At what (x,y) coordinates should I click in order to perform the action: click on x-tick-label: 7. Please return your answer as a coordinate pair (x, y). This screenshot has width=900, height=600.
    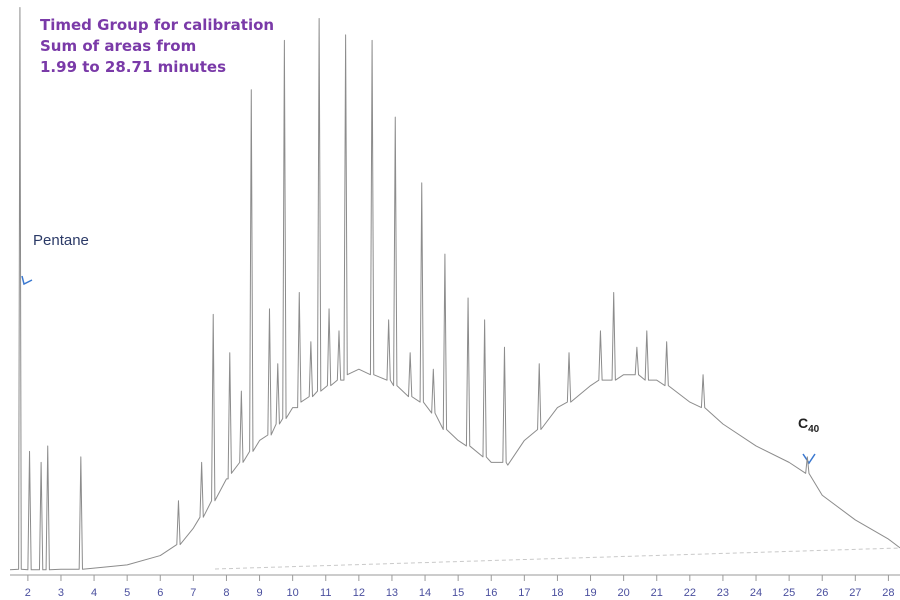
    Looking at the image, I should click on (193, 593).